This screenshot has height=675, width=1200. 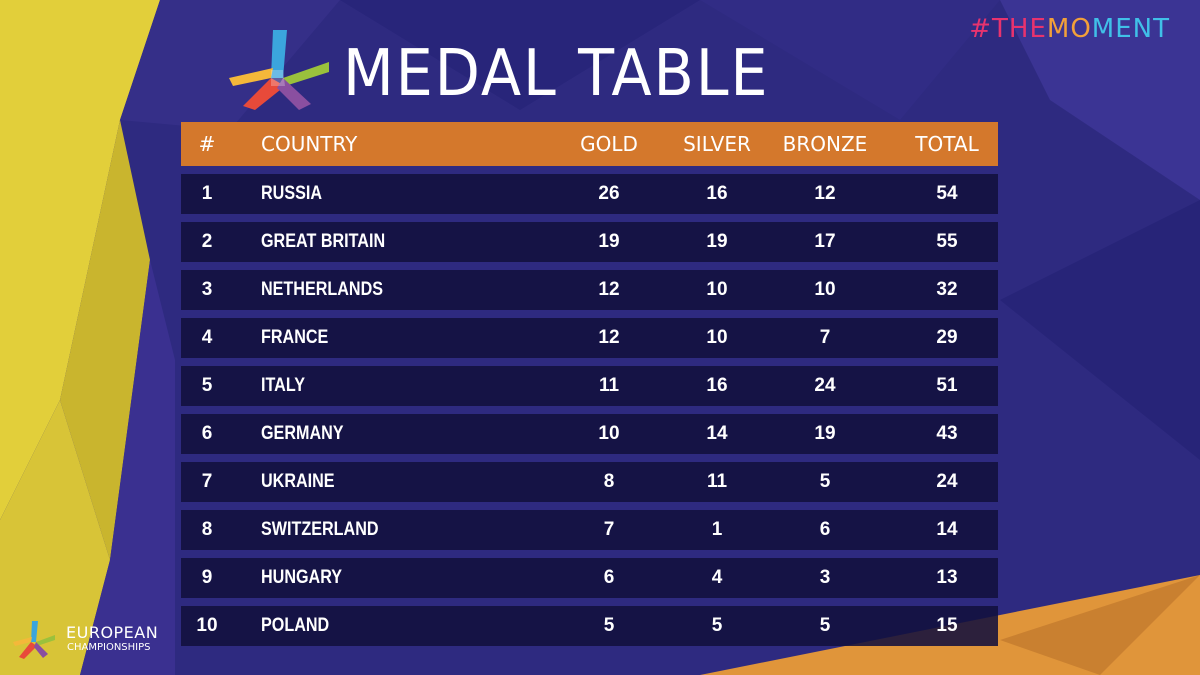 What do you see at coordinates (207, 289) in the screenshot?
I see `rank-cell: 3` at bounding box center [207, 289].